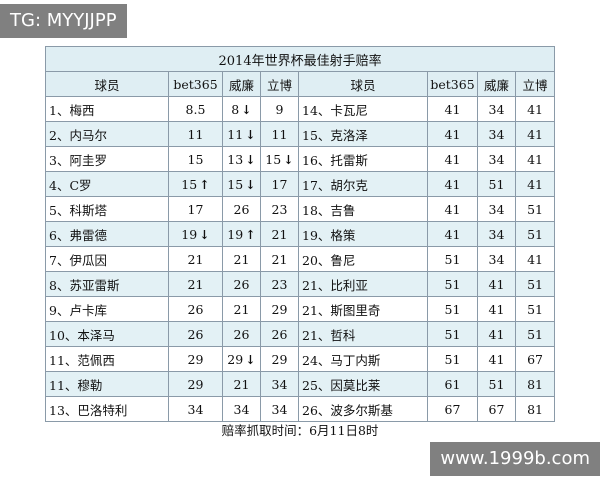 Image resolution: width=600 pixels, height=480 pixels. What do you see at coordinates (250, 234) in the screenshot?
I see `arrow-up-icon: ↑` at bounding box center [250, 234].